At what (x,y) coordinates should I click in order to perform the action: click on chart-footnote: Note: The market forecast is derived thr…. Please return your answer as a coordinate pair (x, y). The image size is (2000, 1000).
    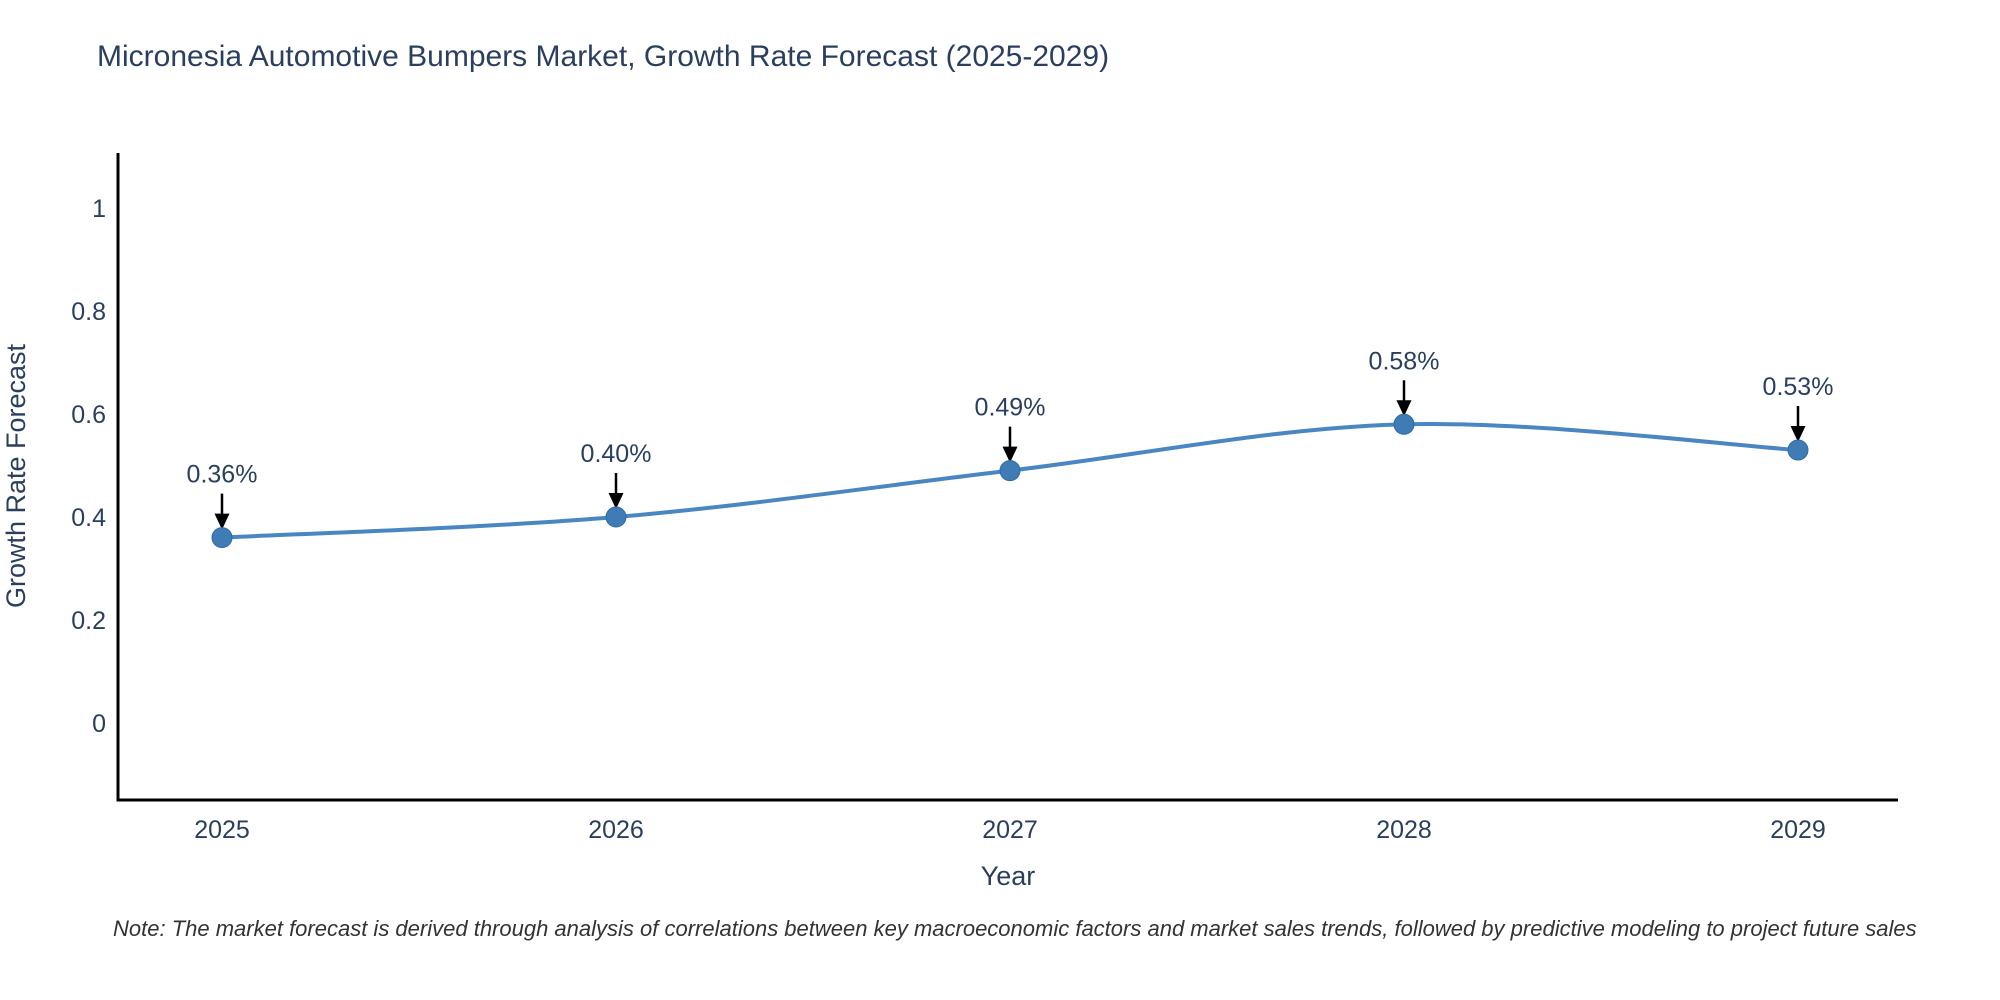
    Looking at the image, I should click on (1015, 928).